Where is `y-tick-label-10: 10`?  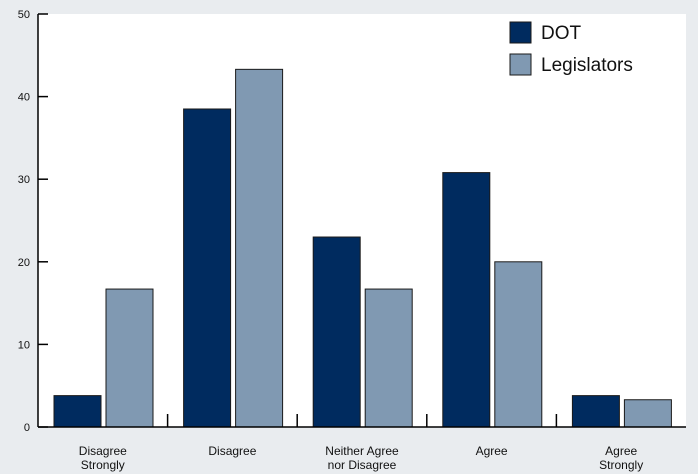
y-tick-label-10: 10 is located at coordinates (24, 345).